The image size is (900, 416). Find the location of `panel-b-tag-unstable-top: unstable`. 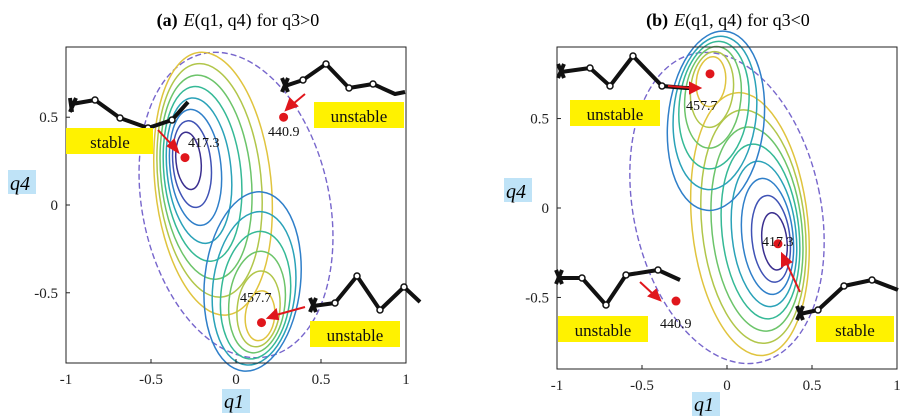

panel-b-tag-unstable-top: unstable is located at coordinates (615, 114).